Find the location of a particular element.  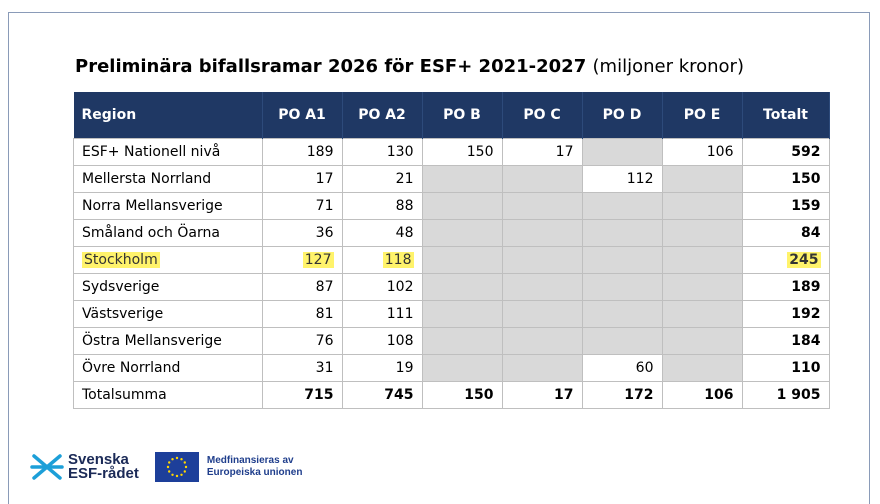

cell-text: Östra Mellansverige is located at coordinates (152, 341).